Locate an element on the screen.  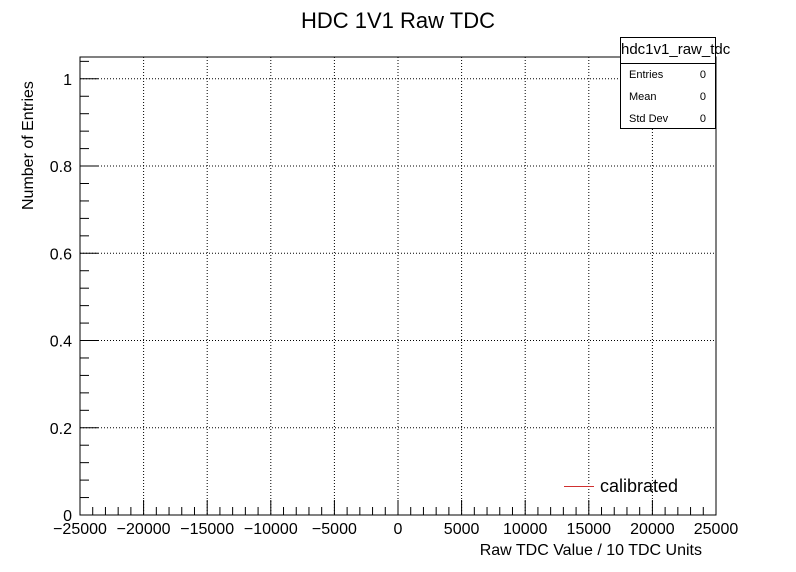
y-axis-label: Number of Entries is located at coordinates (28, 145).